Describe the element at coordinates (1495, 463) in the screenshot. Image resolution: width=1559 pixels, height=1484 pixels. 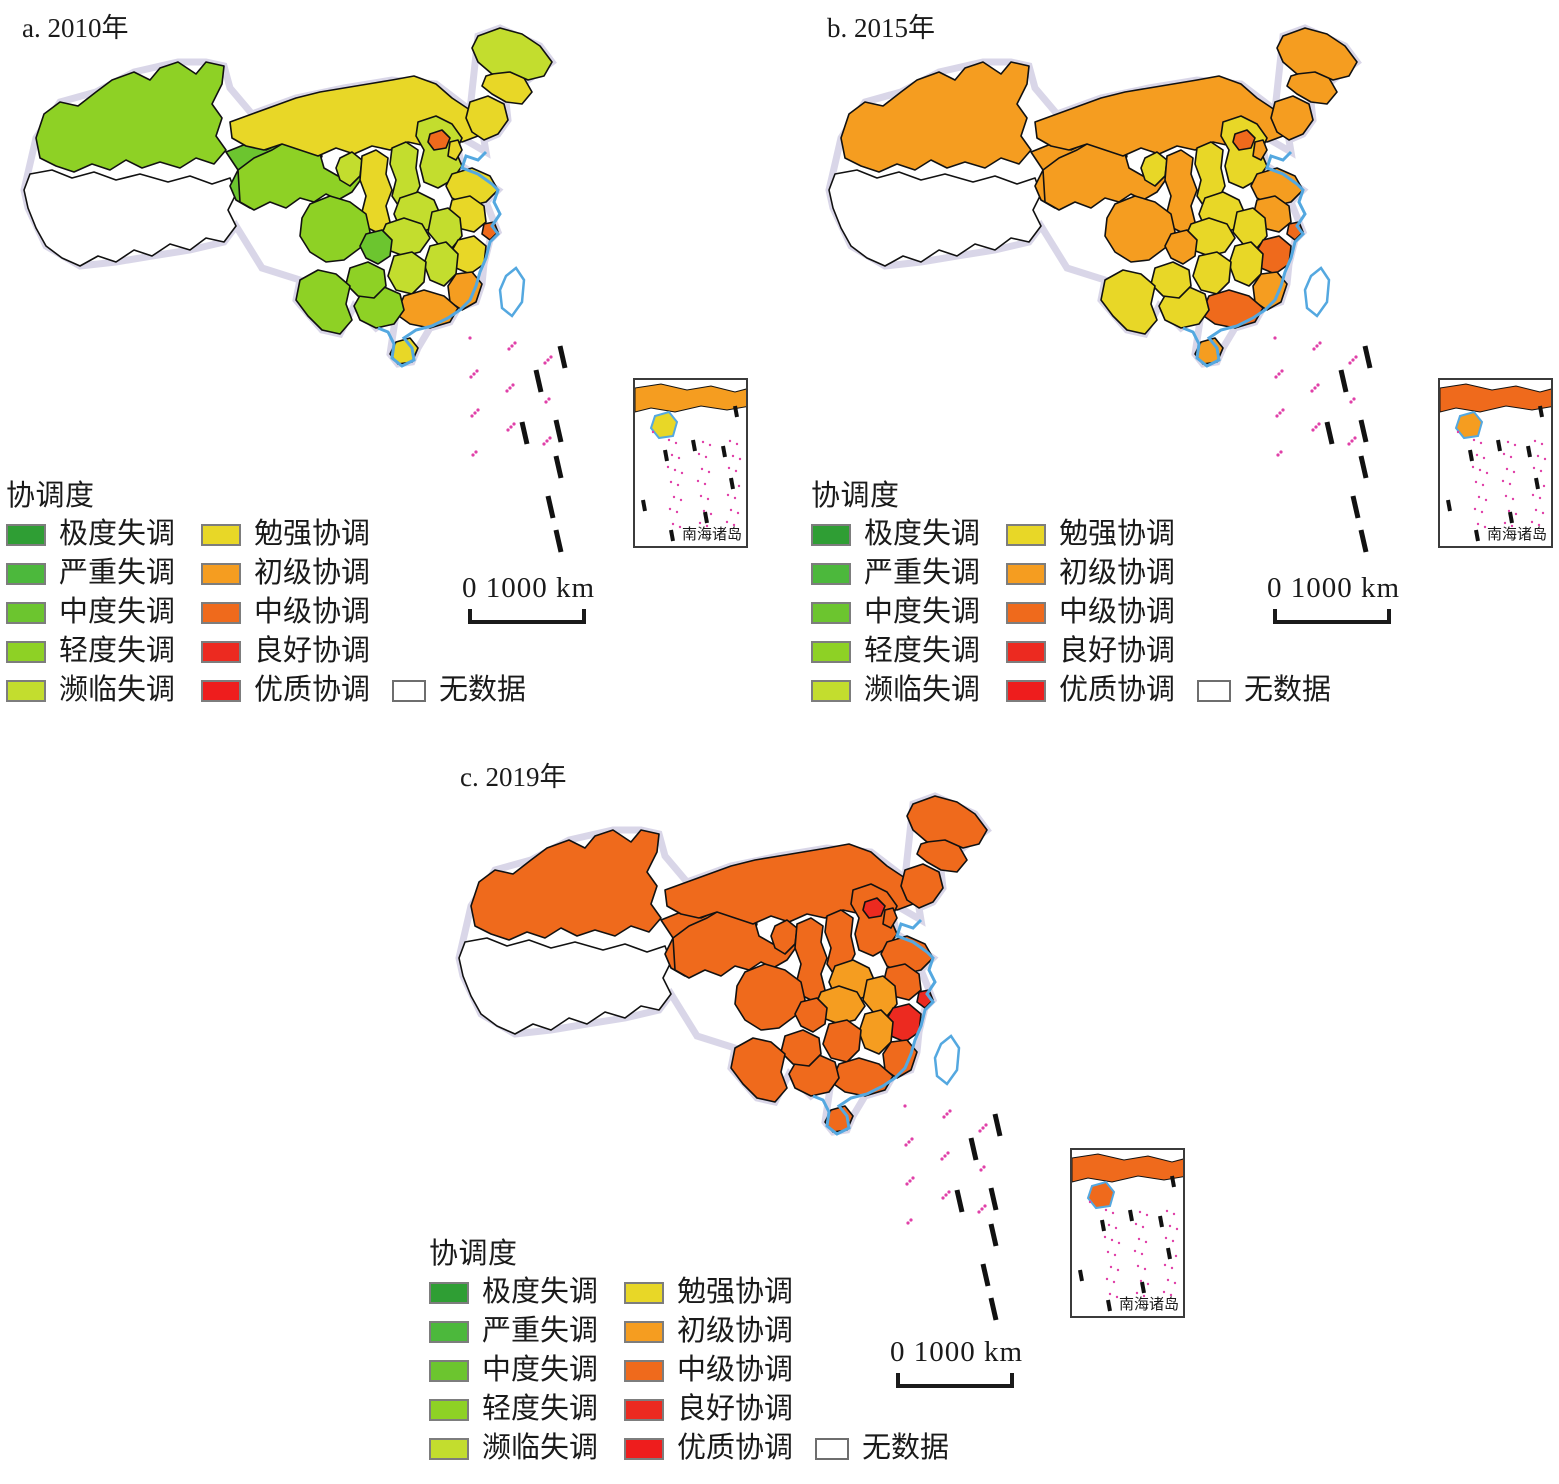
I see `south-china-sea-inset-2015: 南海诸岛` at that location.